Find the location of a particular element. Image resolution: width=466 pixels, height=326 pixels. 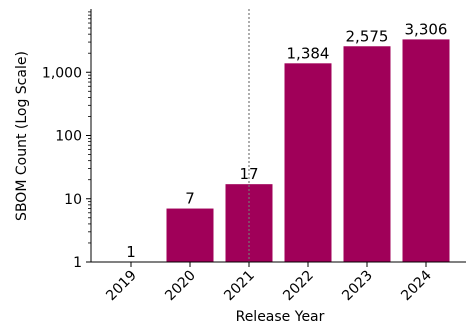

value-label-2021: 17 is located at coordinates (248, 174).